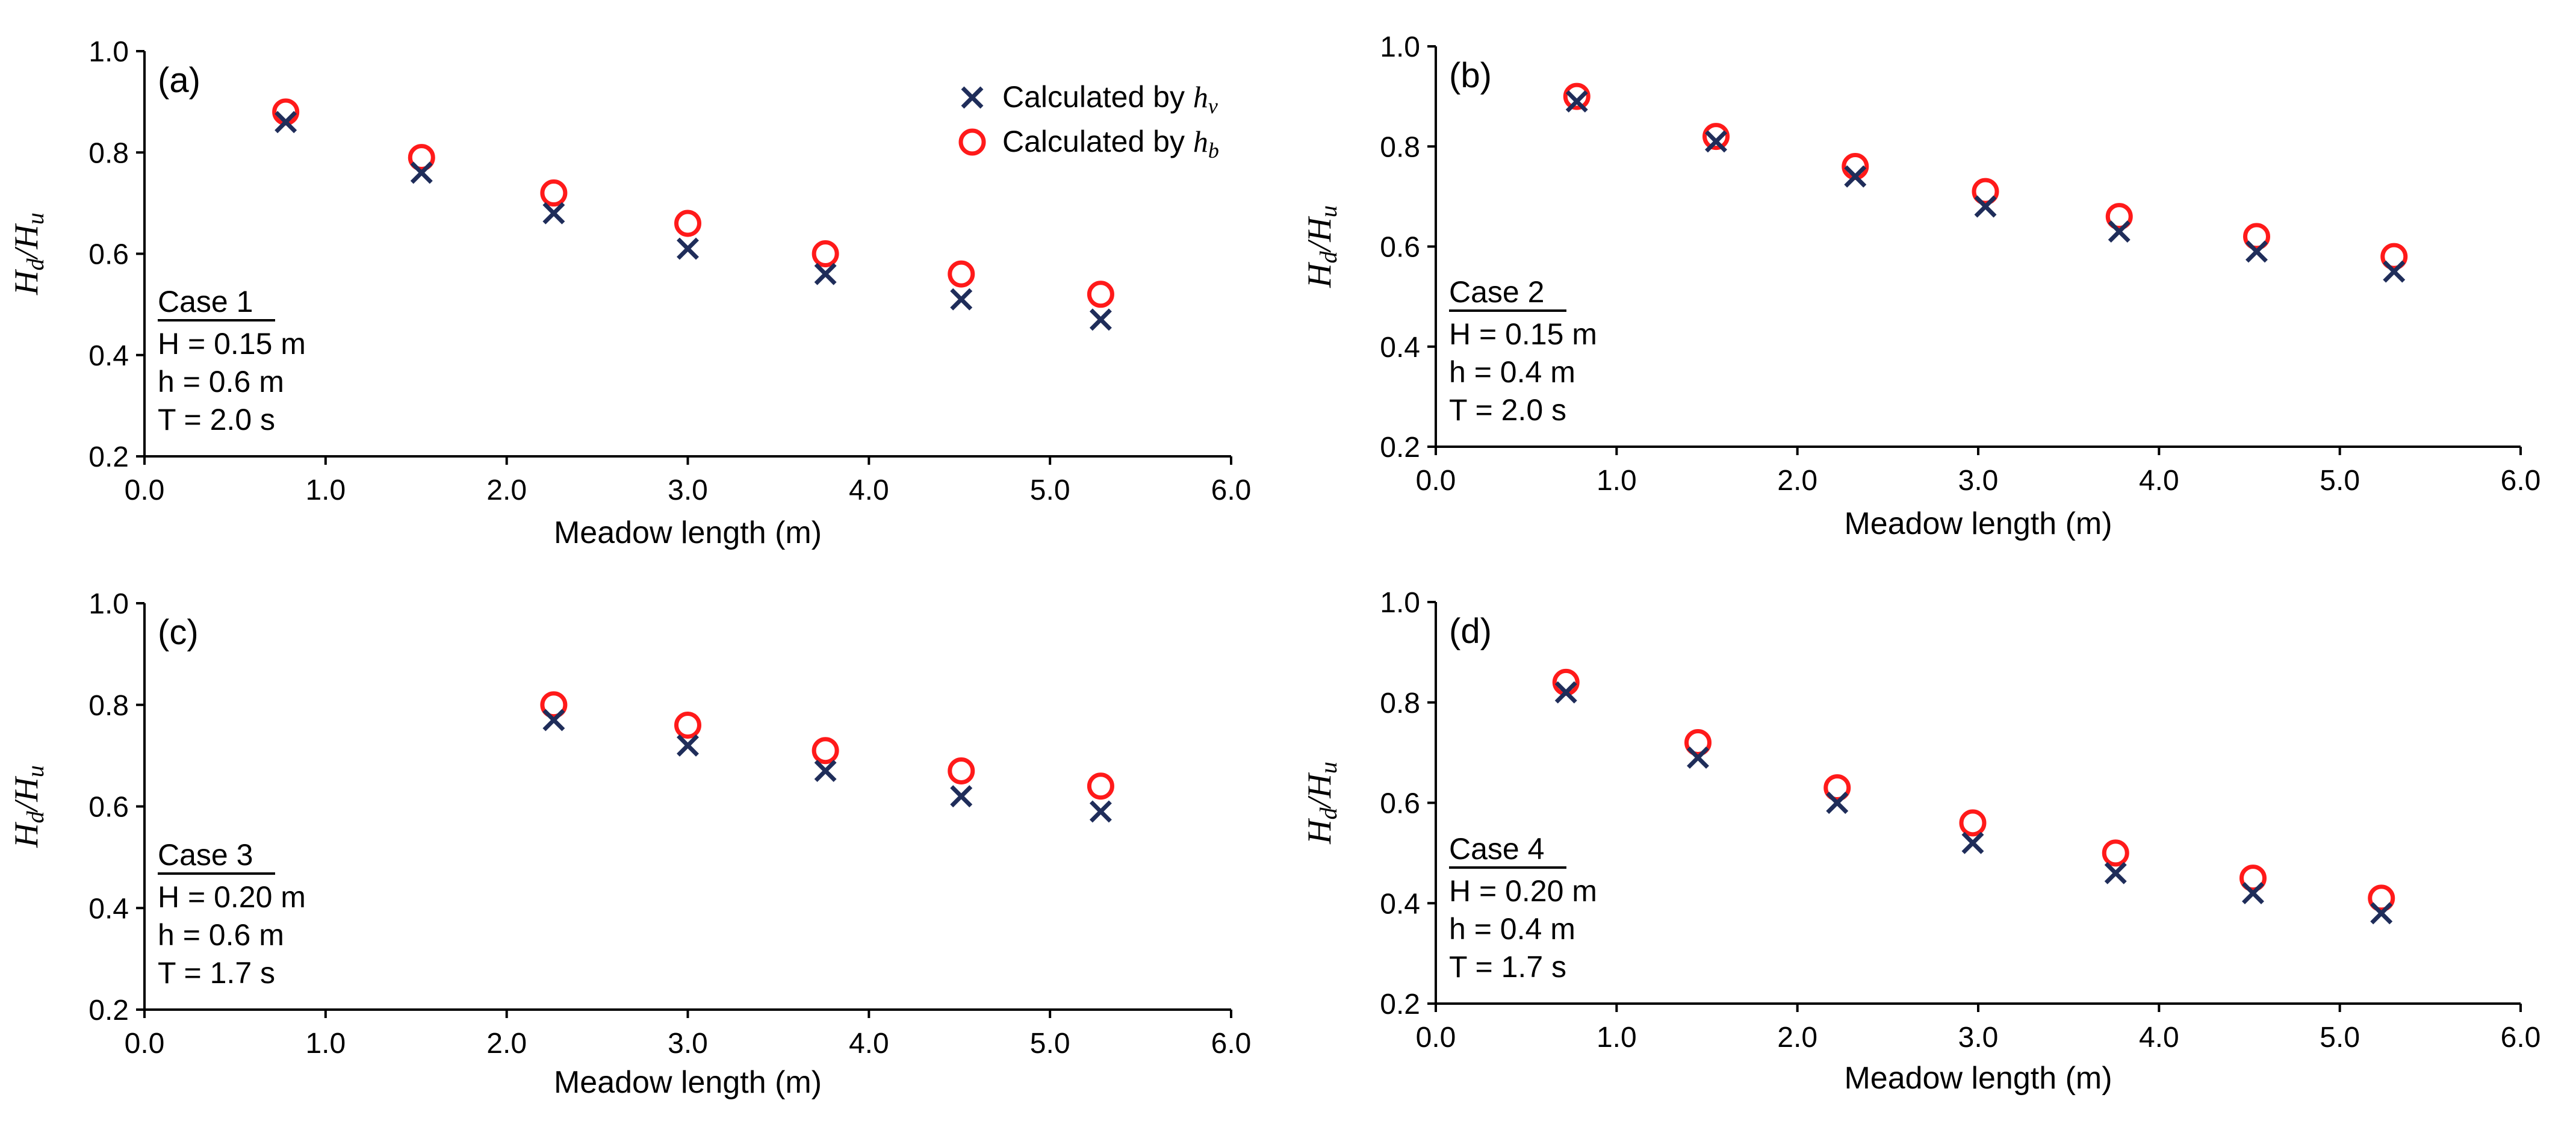  Describe the element at coordinates (1496, 292) in the screenshot. I see `case-title: Case 2` at that location.